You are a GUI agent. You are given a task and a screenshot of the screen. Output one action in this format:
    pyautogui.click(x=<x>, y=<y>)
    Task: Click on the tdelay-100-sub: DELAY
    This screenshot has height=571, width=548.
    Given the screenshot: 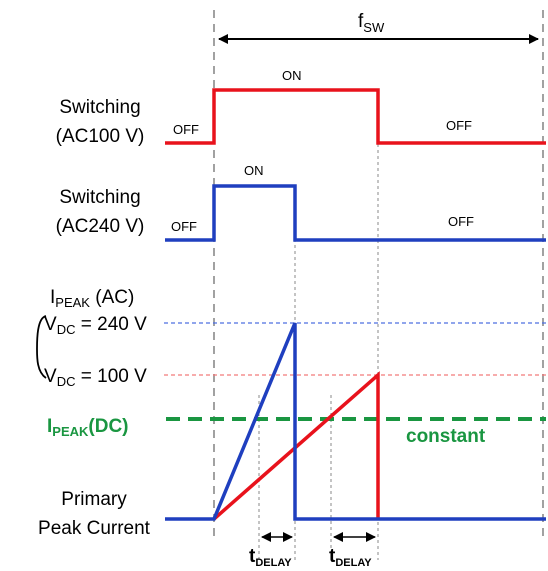 What is the action you would take?
    pyautogui.click(x=353, y=563)
    